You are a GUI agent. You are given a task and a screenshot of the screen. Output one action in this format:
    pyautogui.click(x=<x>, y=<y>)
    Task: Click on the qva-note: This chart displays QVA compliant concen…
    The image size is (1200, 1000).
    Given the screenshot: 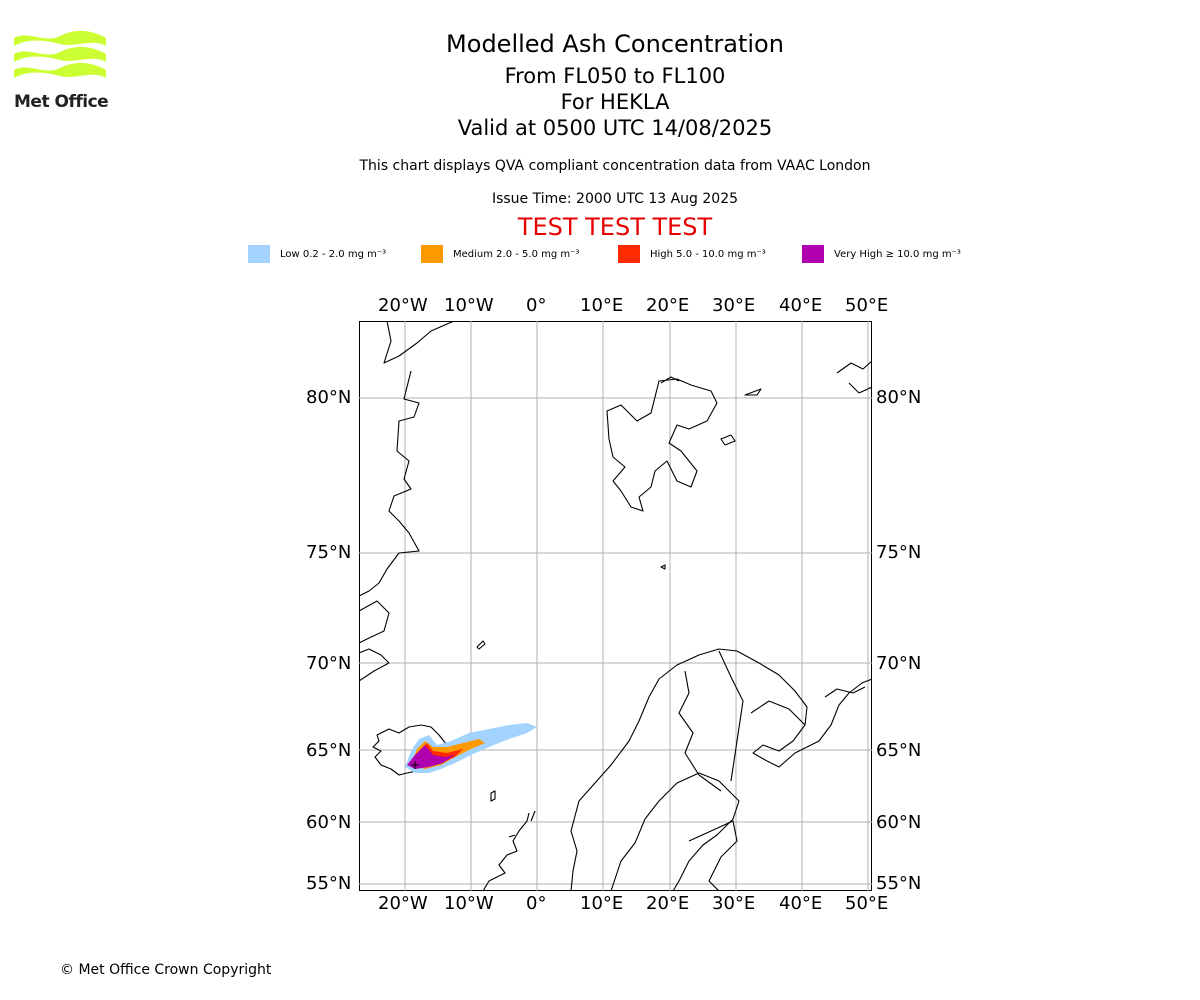 What is the action you would take?
    pyautogui.click(x=615, y=166)
    